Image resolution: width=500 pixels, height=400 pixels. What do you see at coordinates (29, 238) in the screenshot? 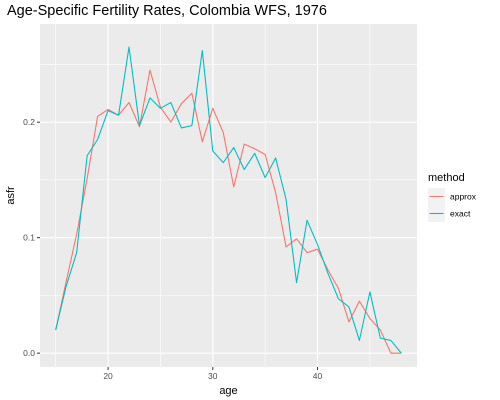
I see `y-tick-label: 0.1` at bounding box center [29, 238].